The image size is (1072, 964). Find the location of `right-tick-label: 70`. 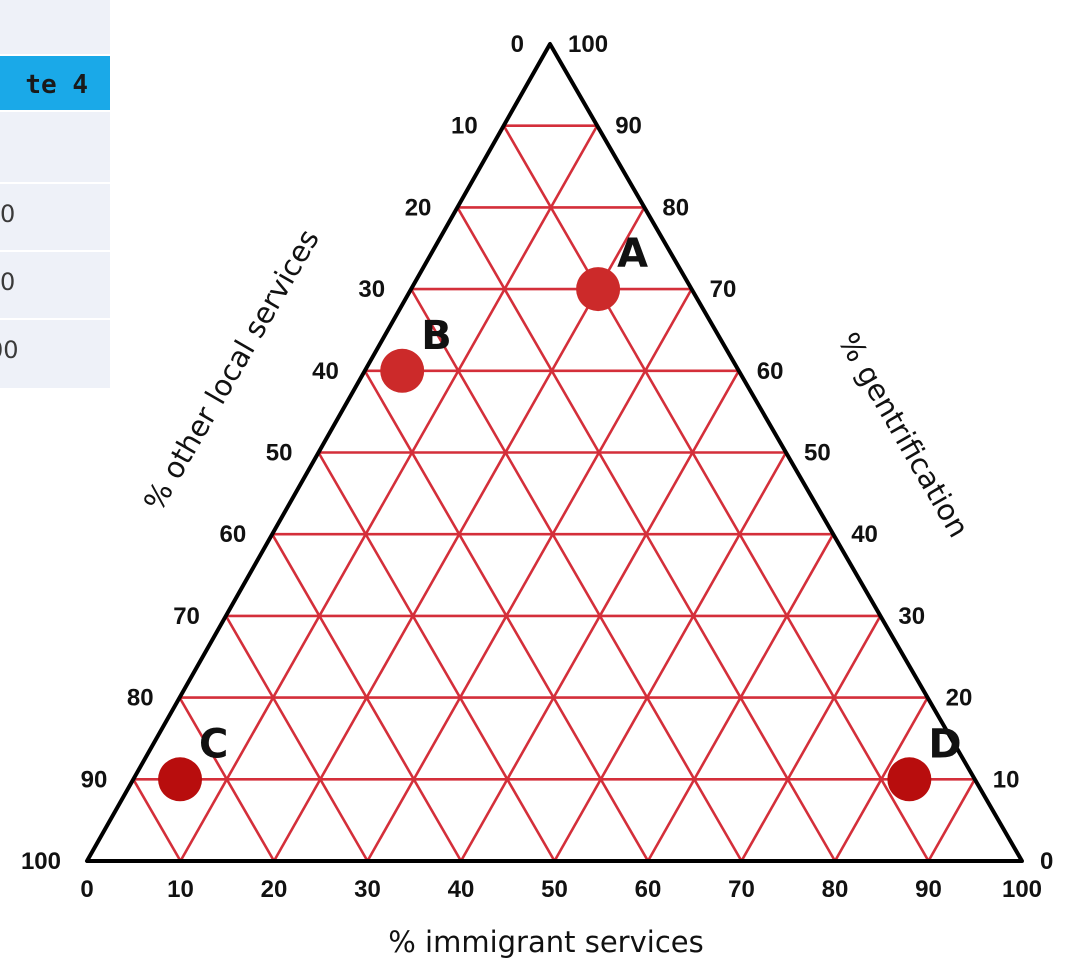

right-tick-label: 70 is located at coordinates (723, 289).